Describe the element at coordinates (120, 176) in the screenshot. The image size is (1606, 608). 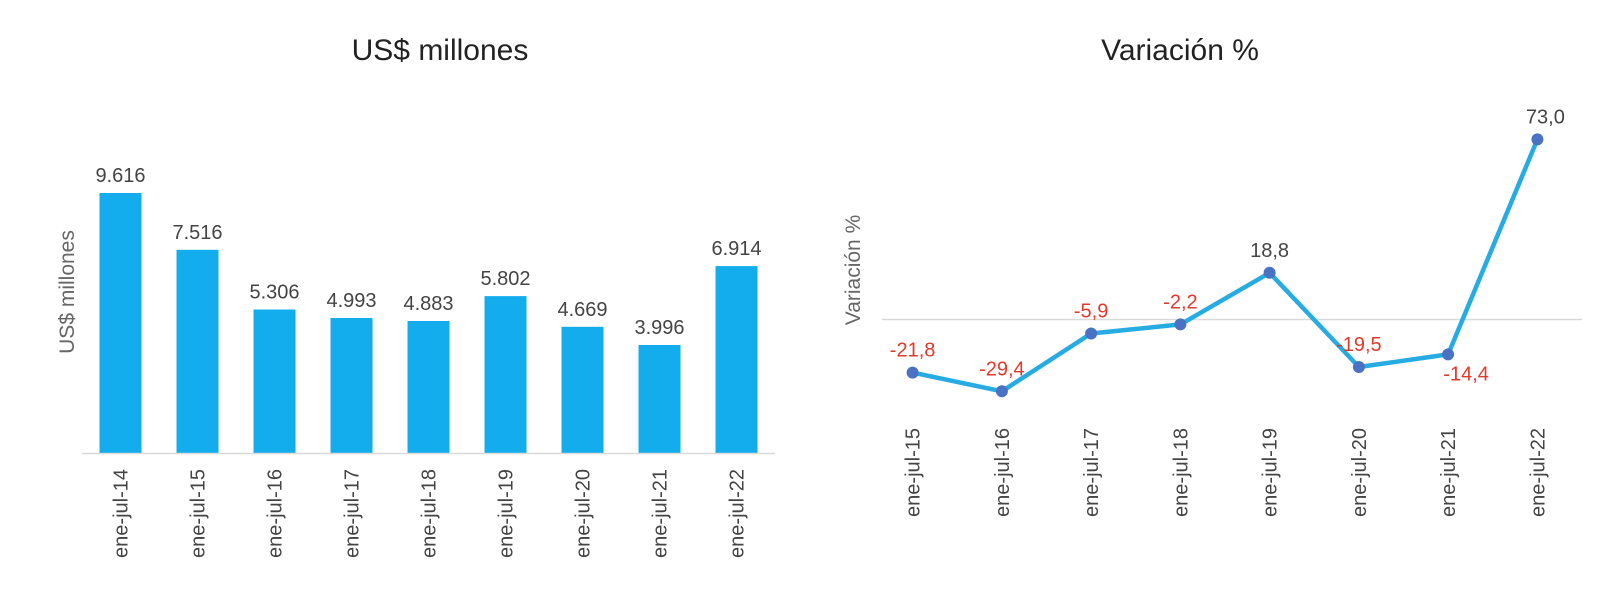
I see `bar-data-label-ene-jul-14: 9.616` at that location.